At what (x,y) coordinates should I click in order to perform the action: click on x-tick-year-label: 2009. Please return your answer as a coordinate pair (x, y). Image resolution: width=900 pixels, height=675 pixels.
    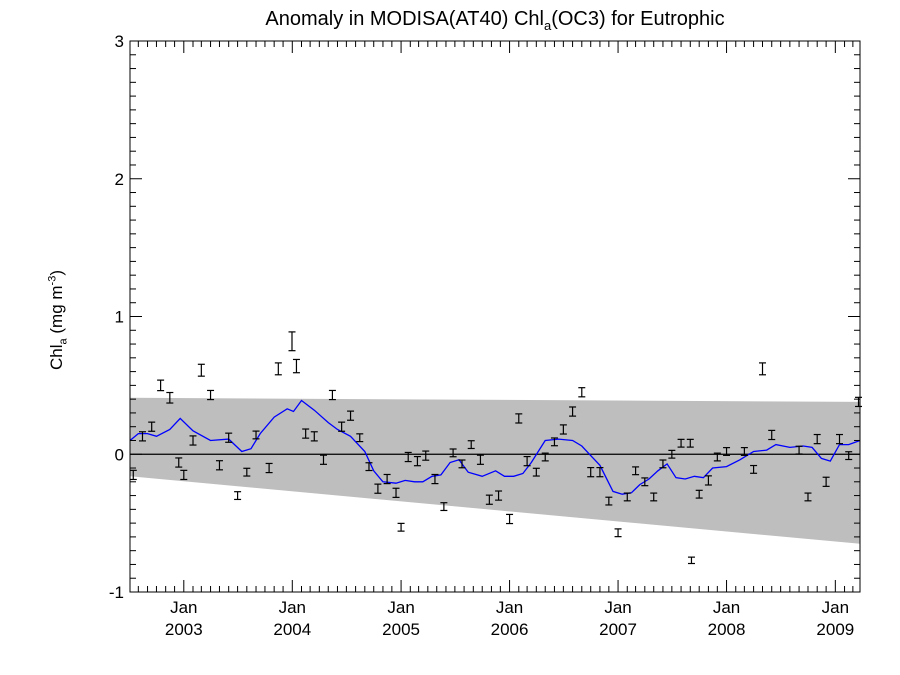
    Looking at the image, I should click on (835, 629).